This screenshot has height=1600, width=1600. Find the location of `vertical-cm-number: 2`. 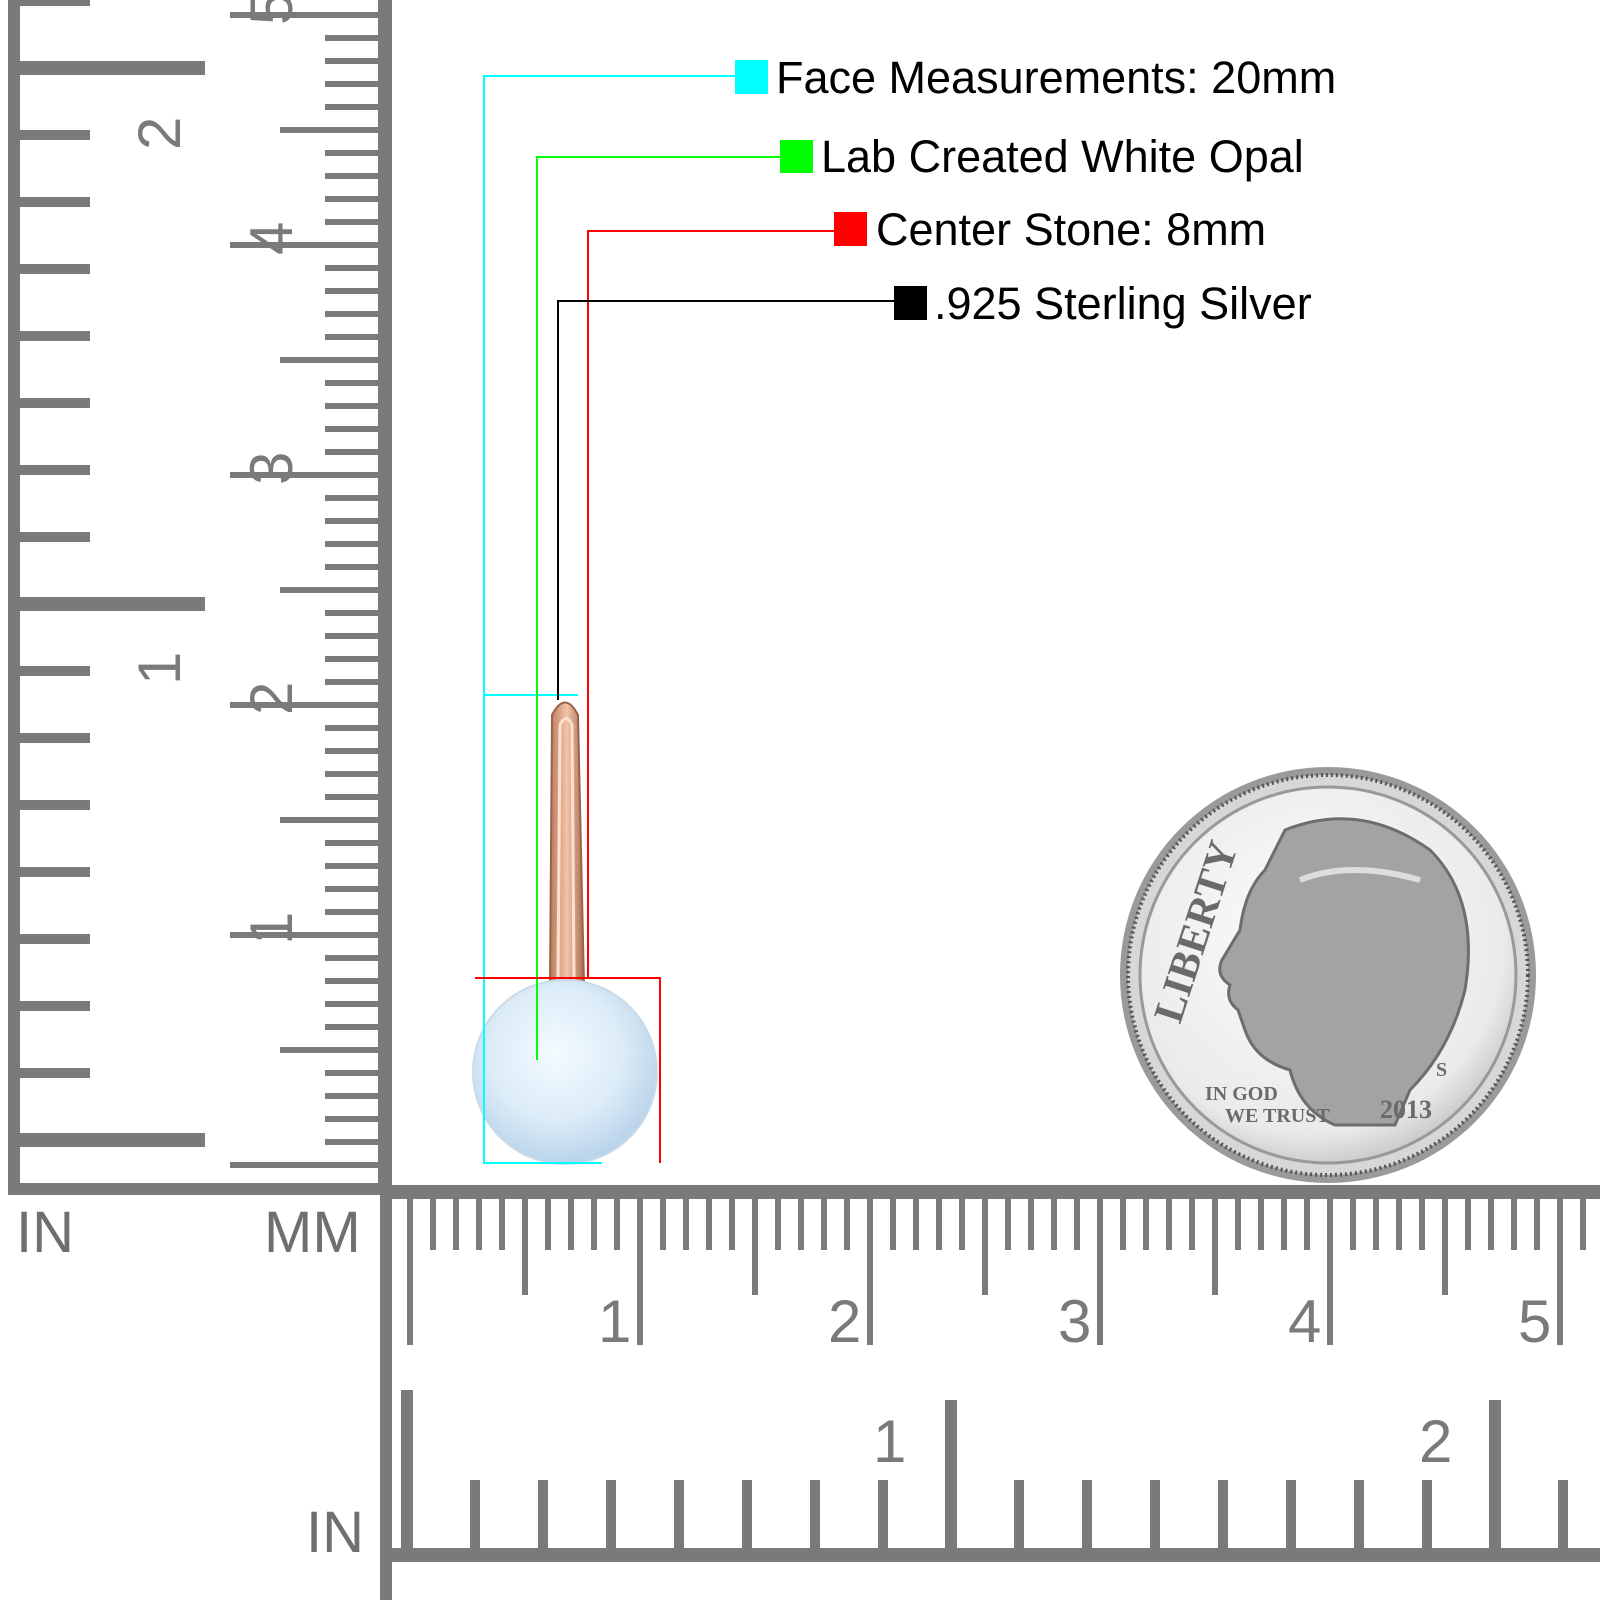

vertical-cm-number: 2 is located at coordinates (271, 698).